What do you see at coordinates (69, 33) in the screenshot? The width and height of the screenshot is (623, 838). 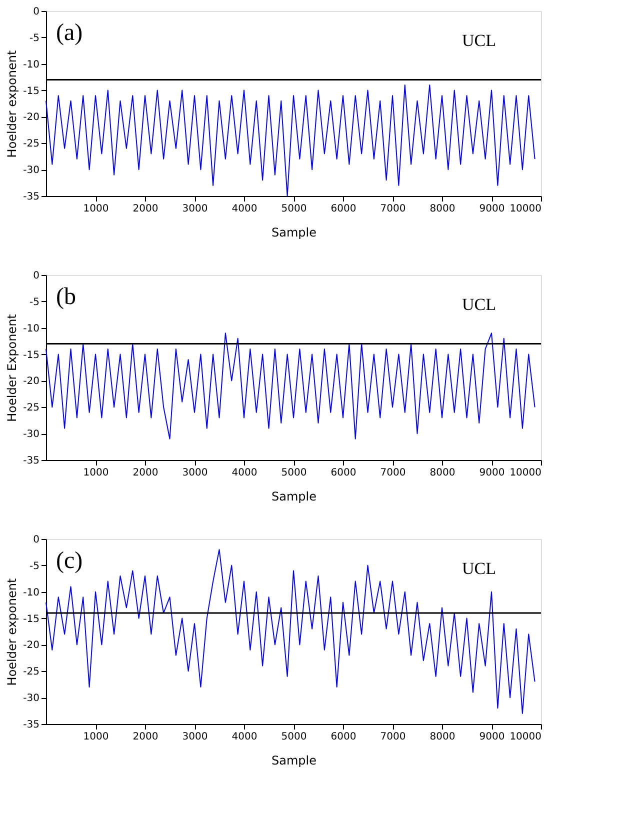 I see `annotation: (a)` at bounding box center [69, 33].